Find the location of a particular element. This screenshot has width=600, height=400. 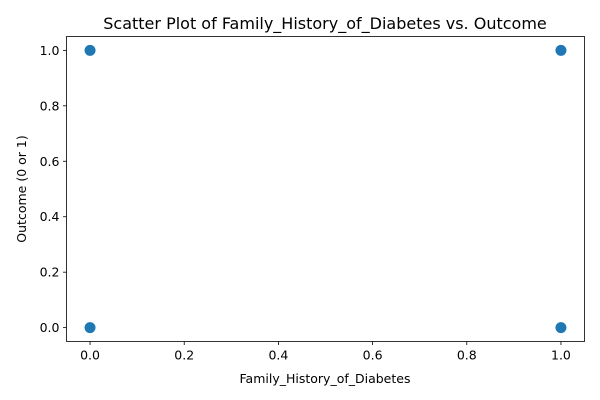

x-tick-label: 0.4 is located at coordinates (278, 355).